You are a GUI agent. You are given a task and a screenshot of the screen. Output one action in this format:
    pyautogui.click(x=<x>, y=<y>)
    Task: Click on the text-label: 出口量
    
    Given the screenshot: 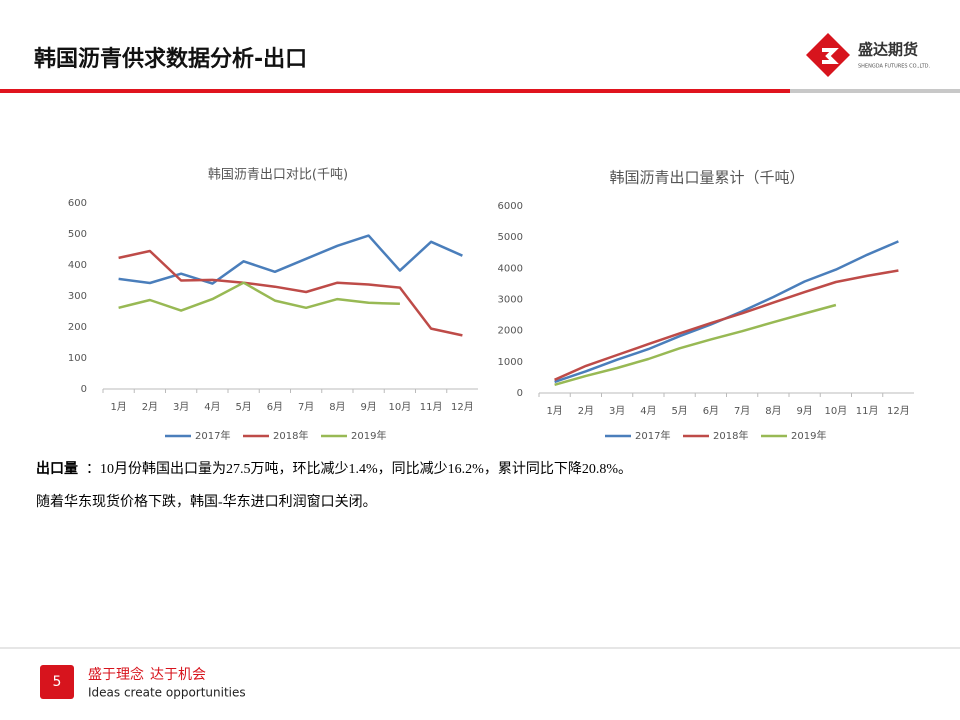 What is the action you would take?
    pyautogui.click(x=57, y=468)
    